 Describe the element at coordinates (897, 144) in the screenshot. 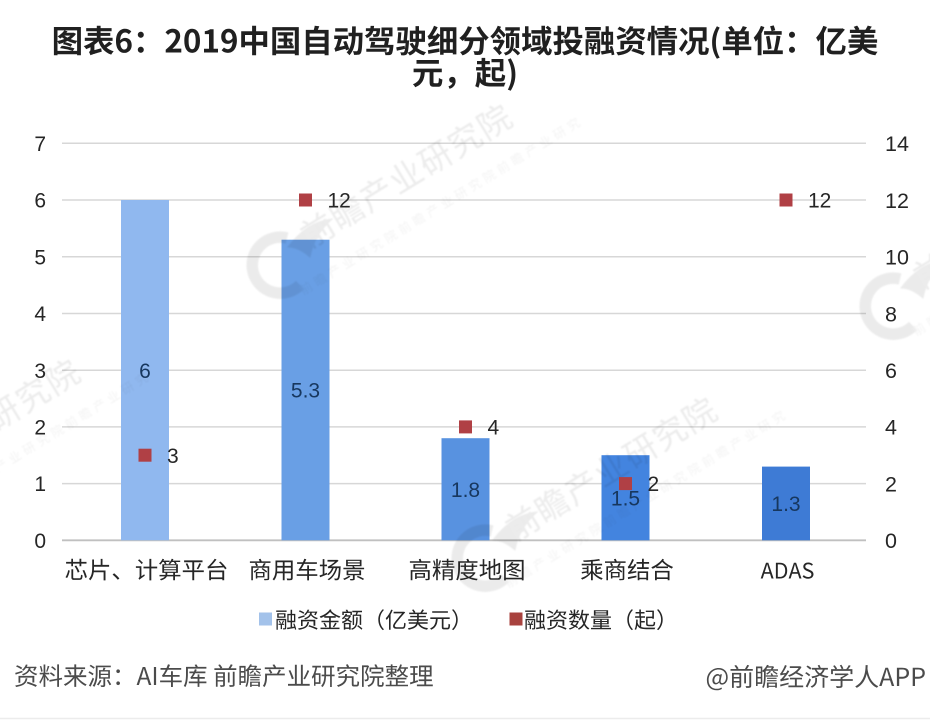

I see `svg-text: 14` at that location.